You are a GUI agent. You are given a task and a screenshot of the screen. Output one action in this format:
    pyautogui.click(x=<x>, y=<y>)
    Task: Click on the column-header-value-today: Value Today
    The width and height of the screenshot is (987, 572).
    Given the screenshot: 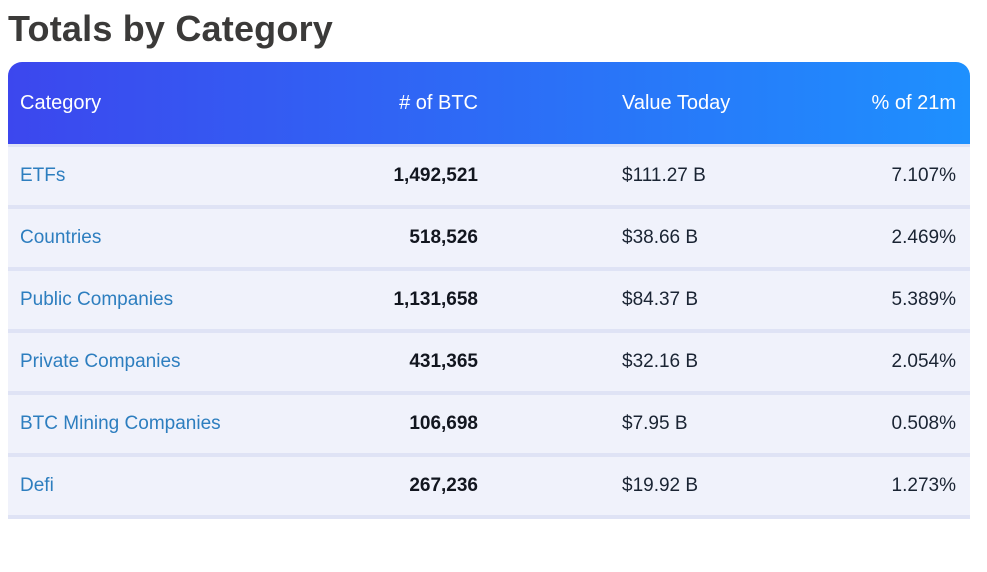 What is the action you would take?
    pyautogui.click(x=676, y=102)
    